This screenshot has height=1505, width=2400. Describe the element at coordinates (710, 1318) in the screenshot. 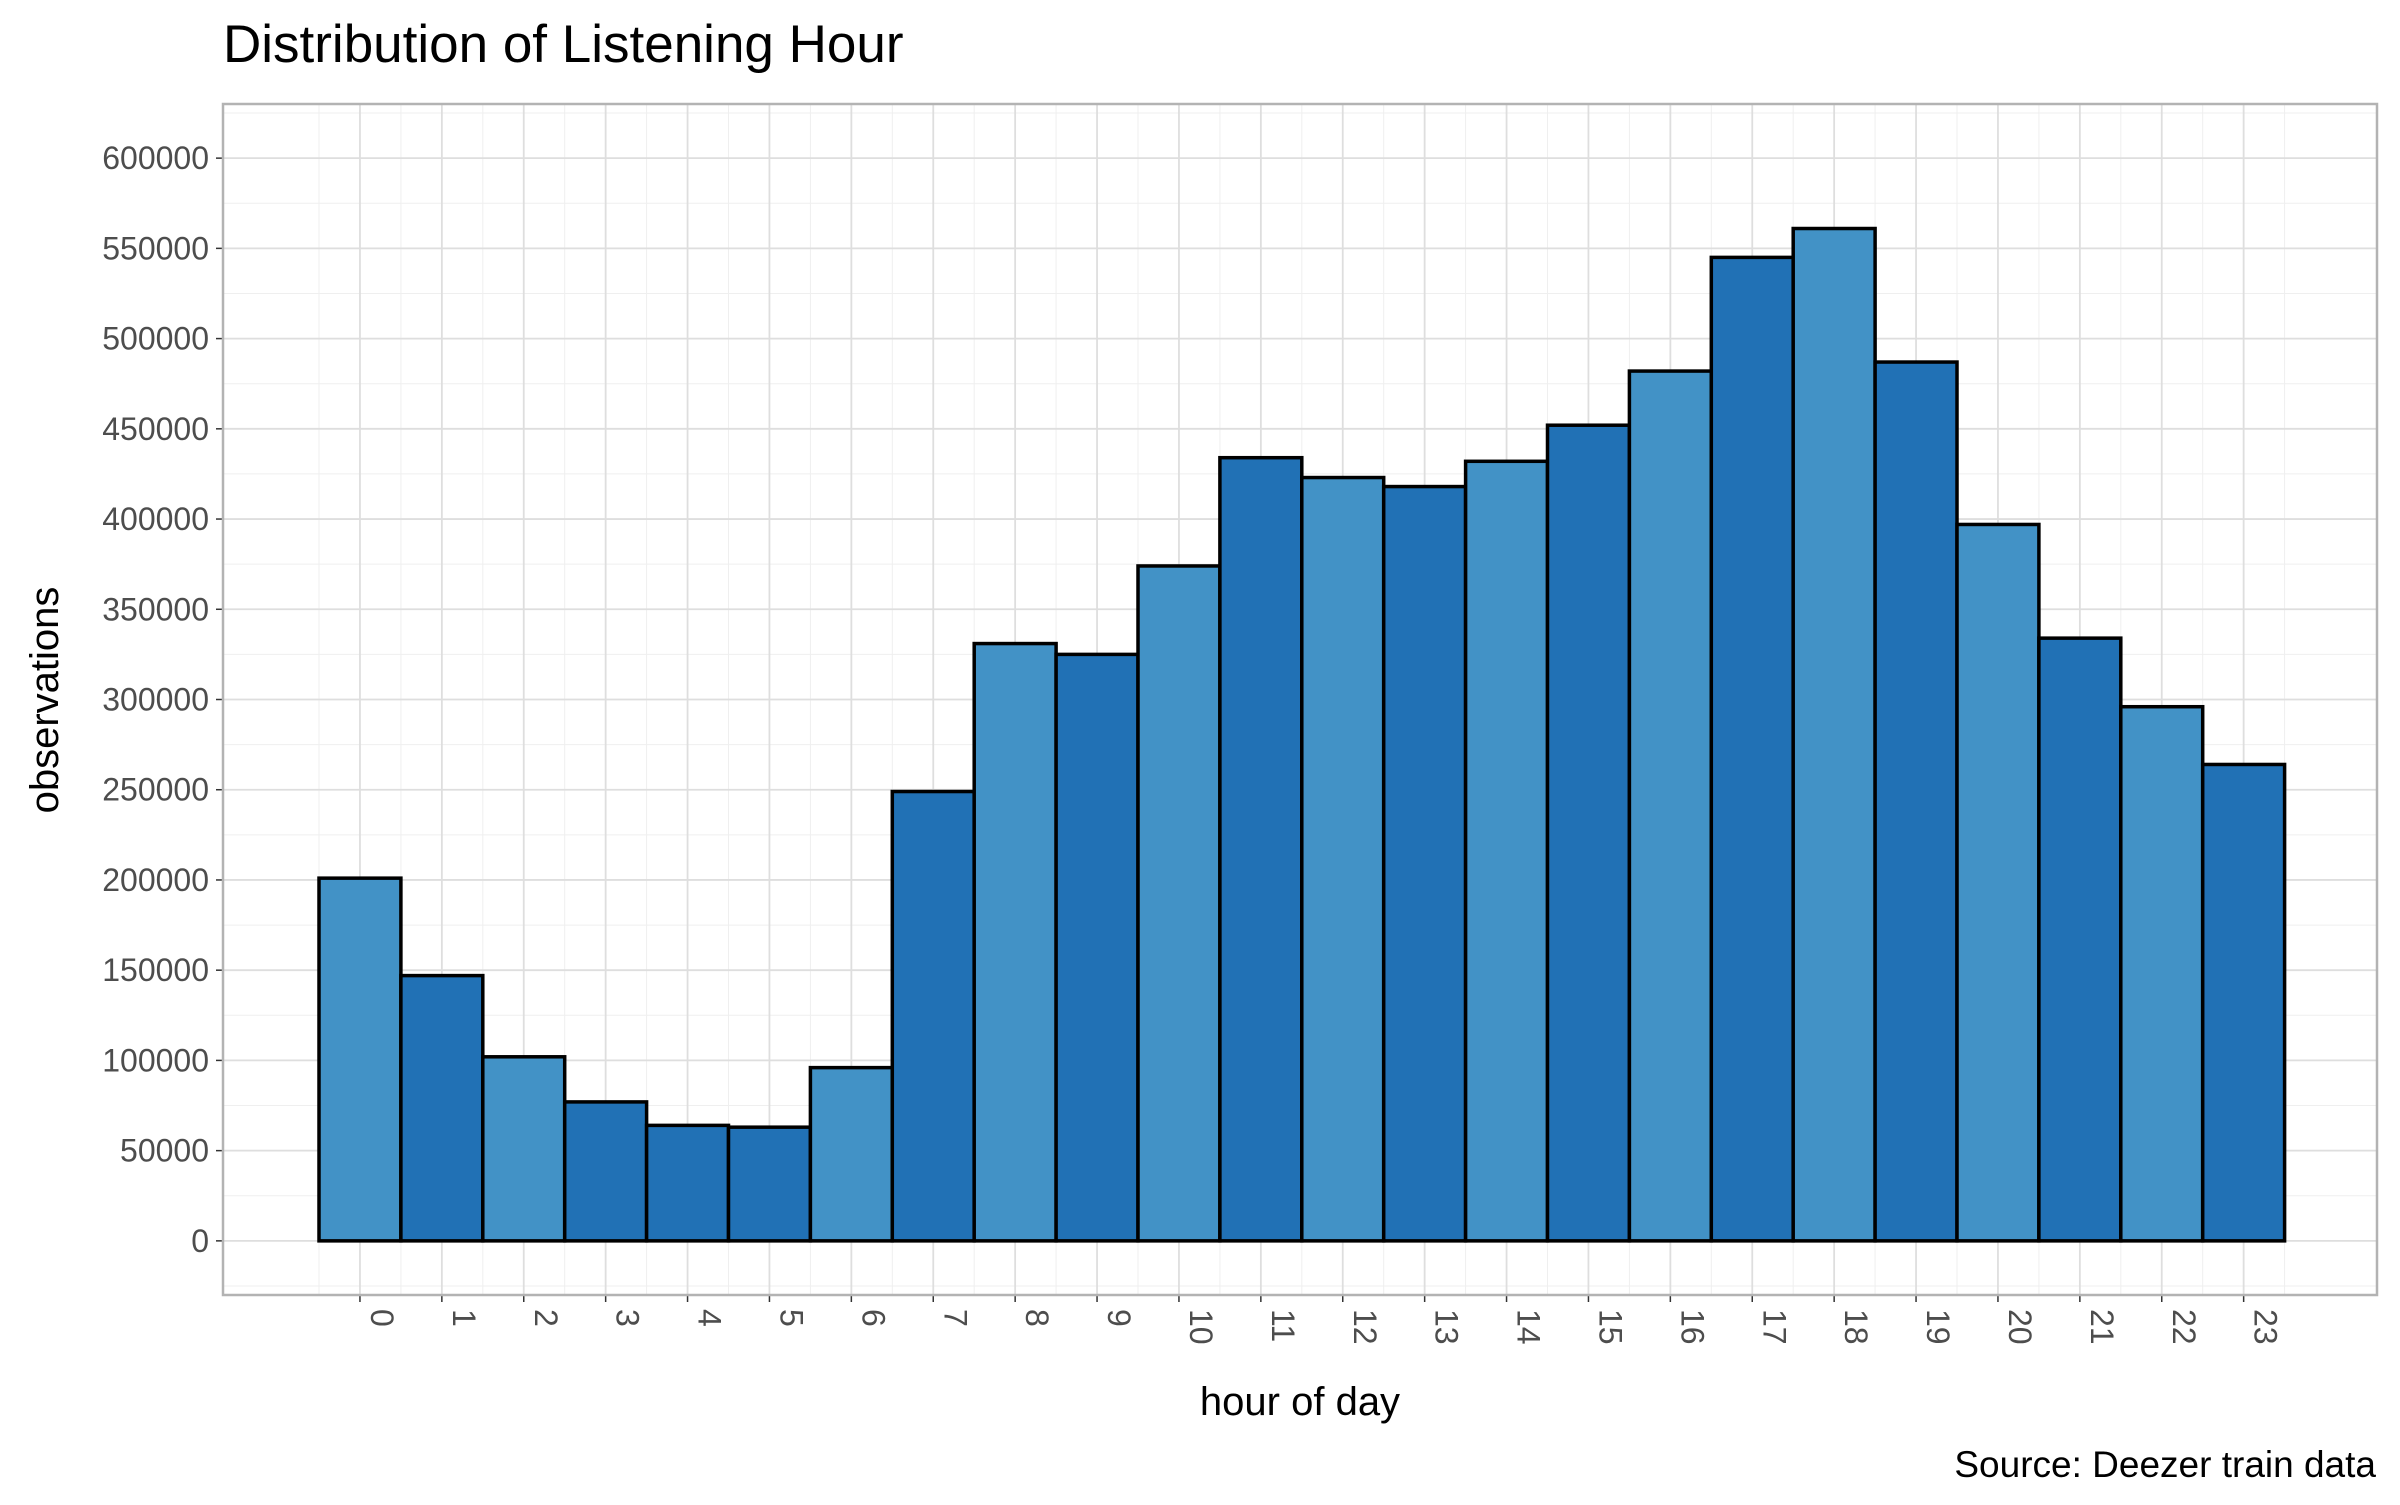

I see `x-tick-label: 4` at that location.